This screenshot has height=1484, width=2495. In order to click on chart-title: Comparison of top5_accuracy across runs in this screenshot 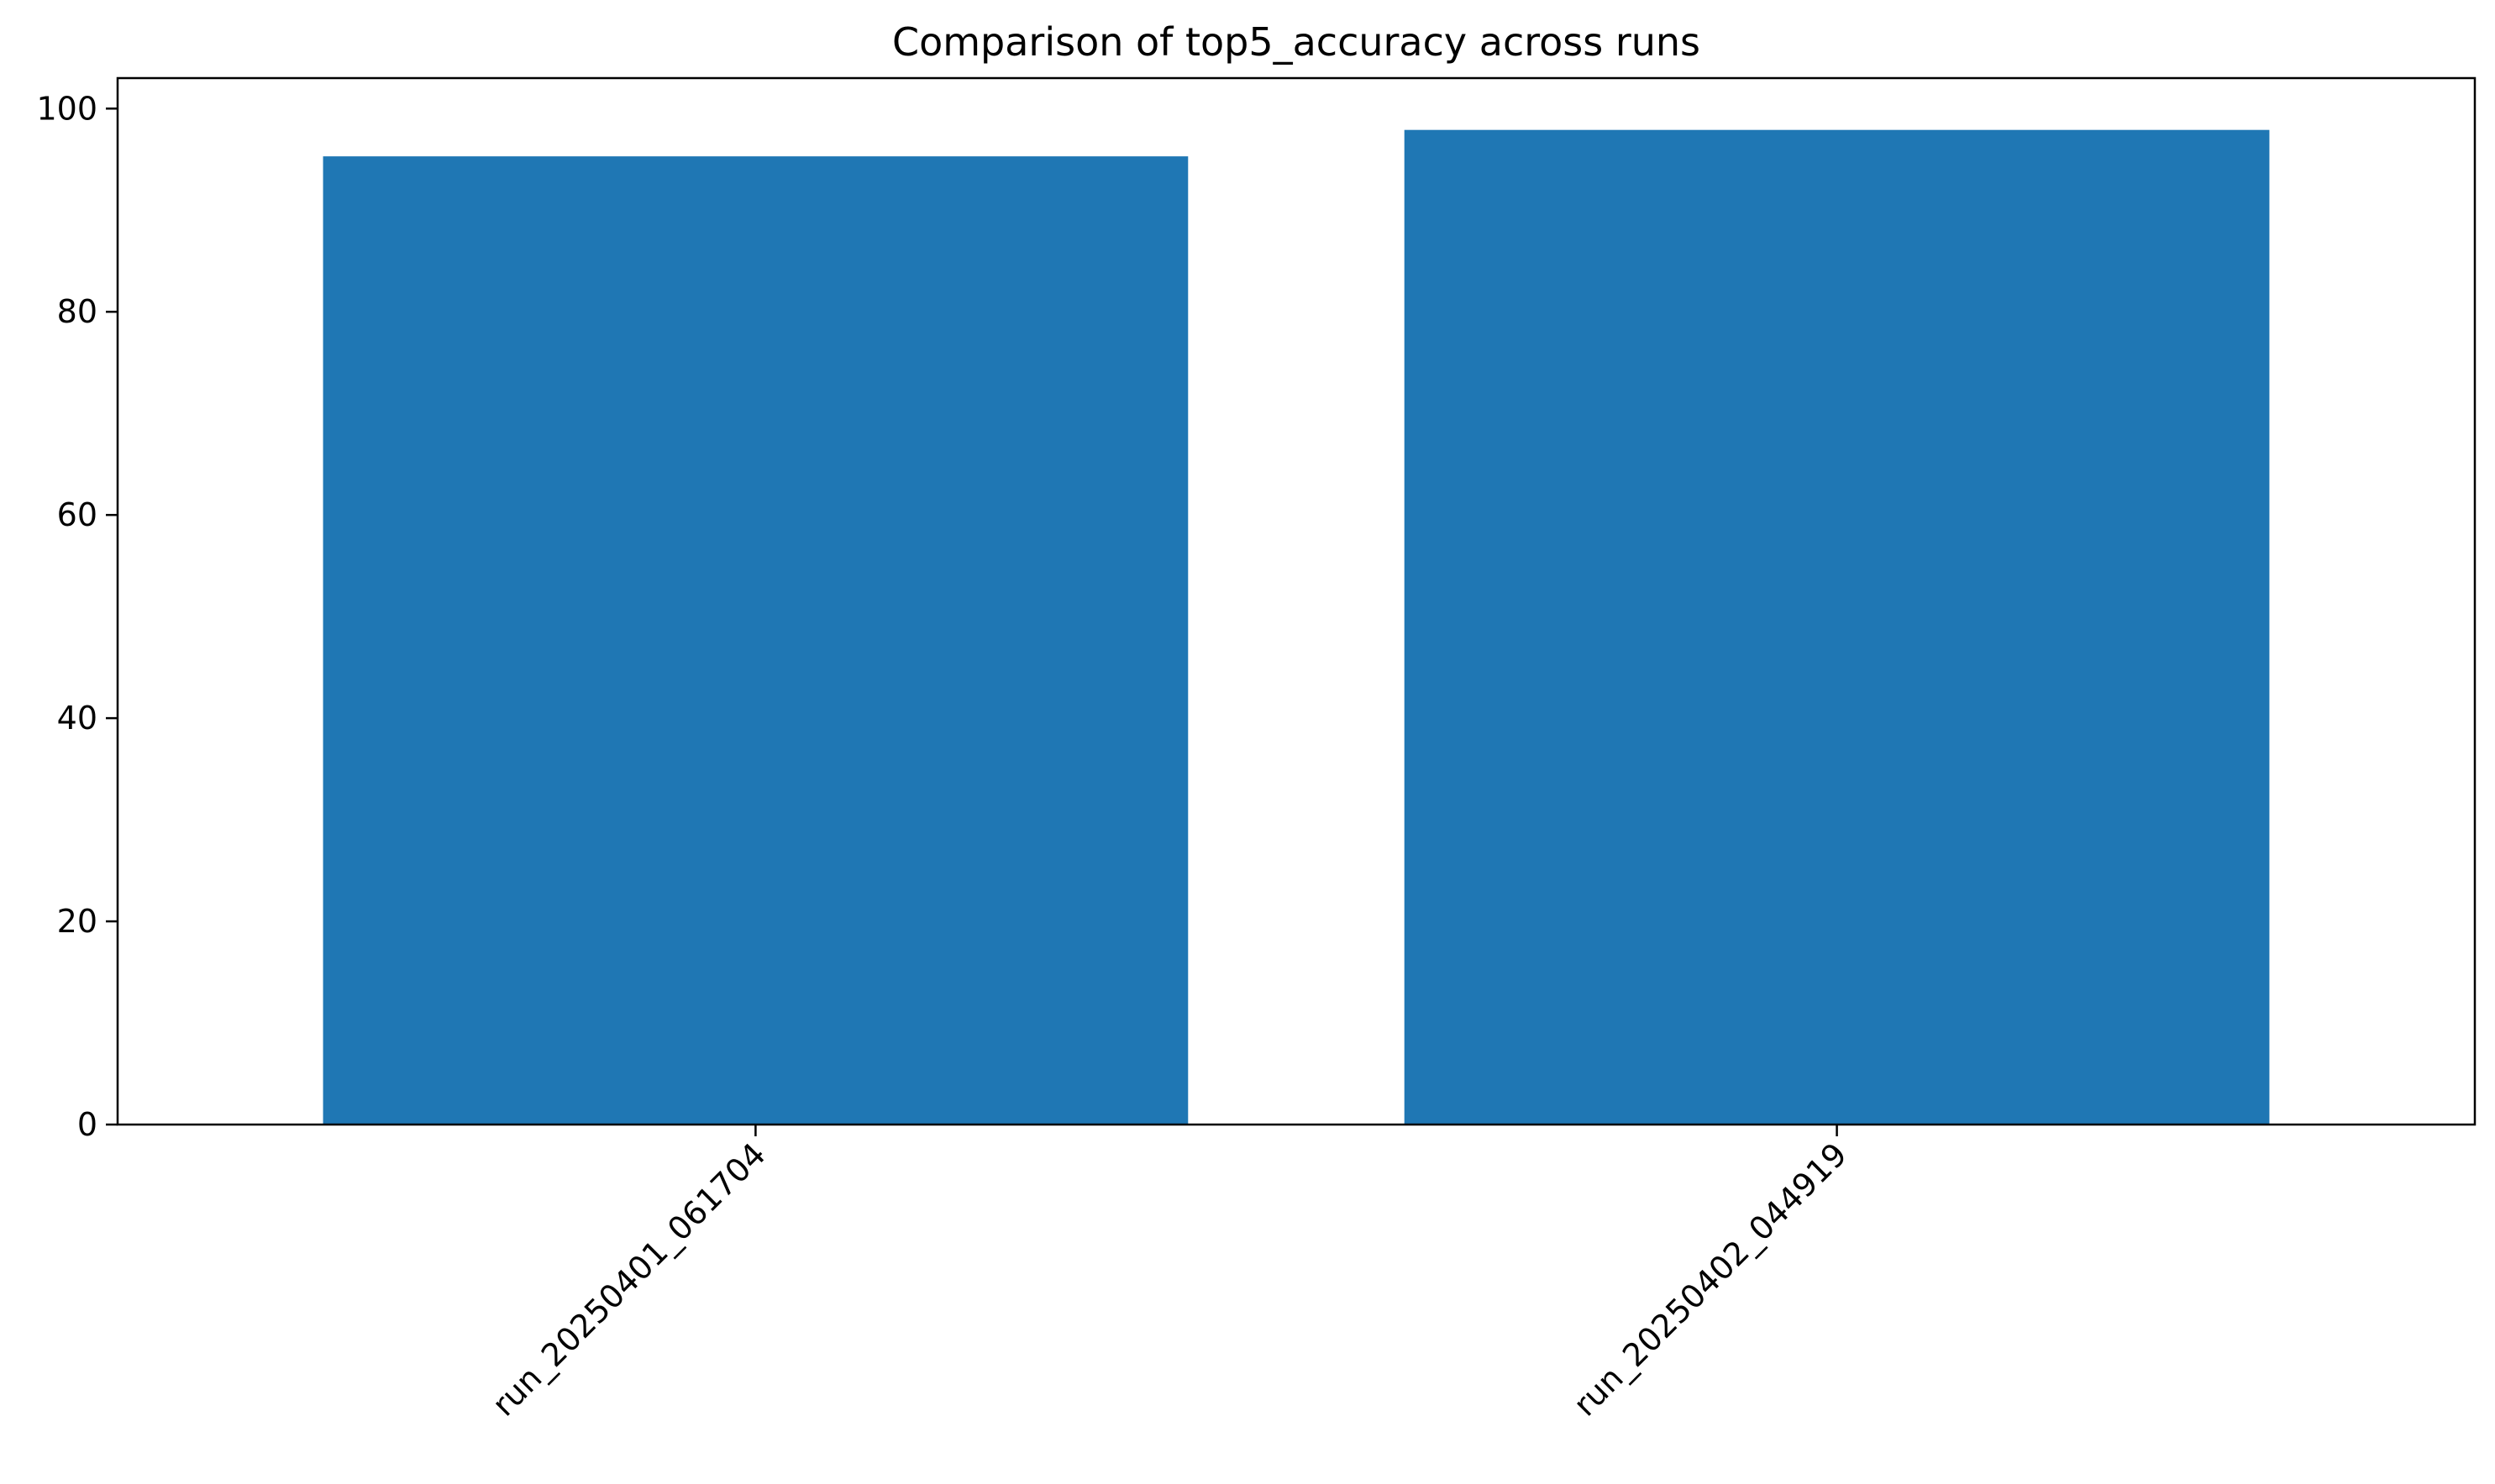, I will do `click(1296, 42)`.